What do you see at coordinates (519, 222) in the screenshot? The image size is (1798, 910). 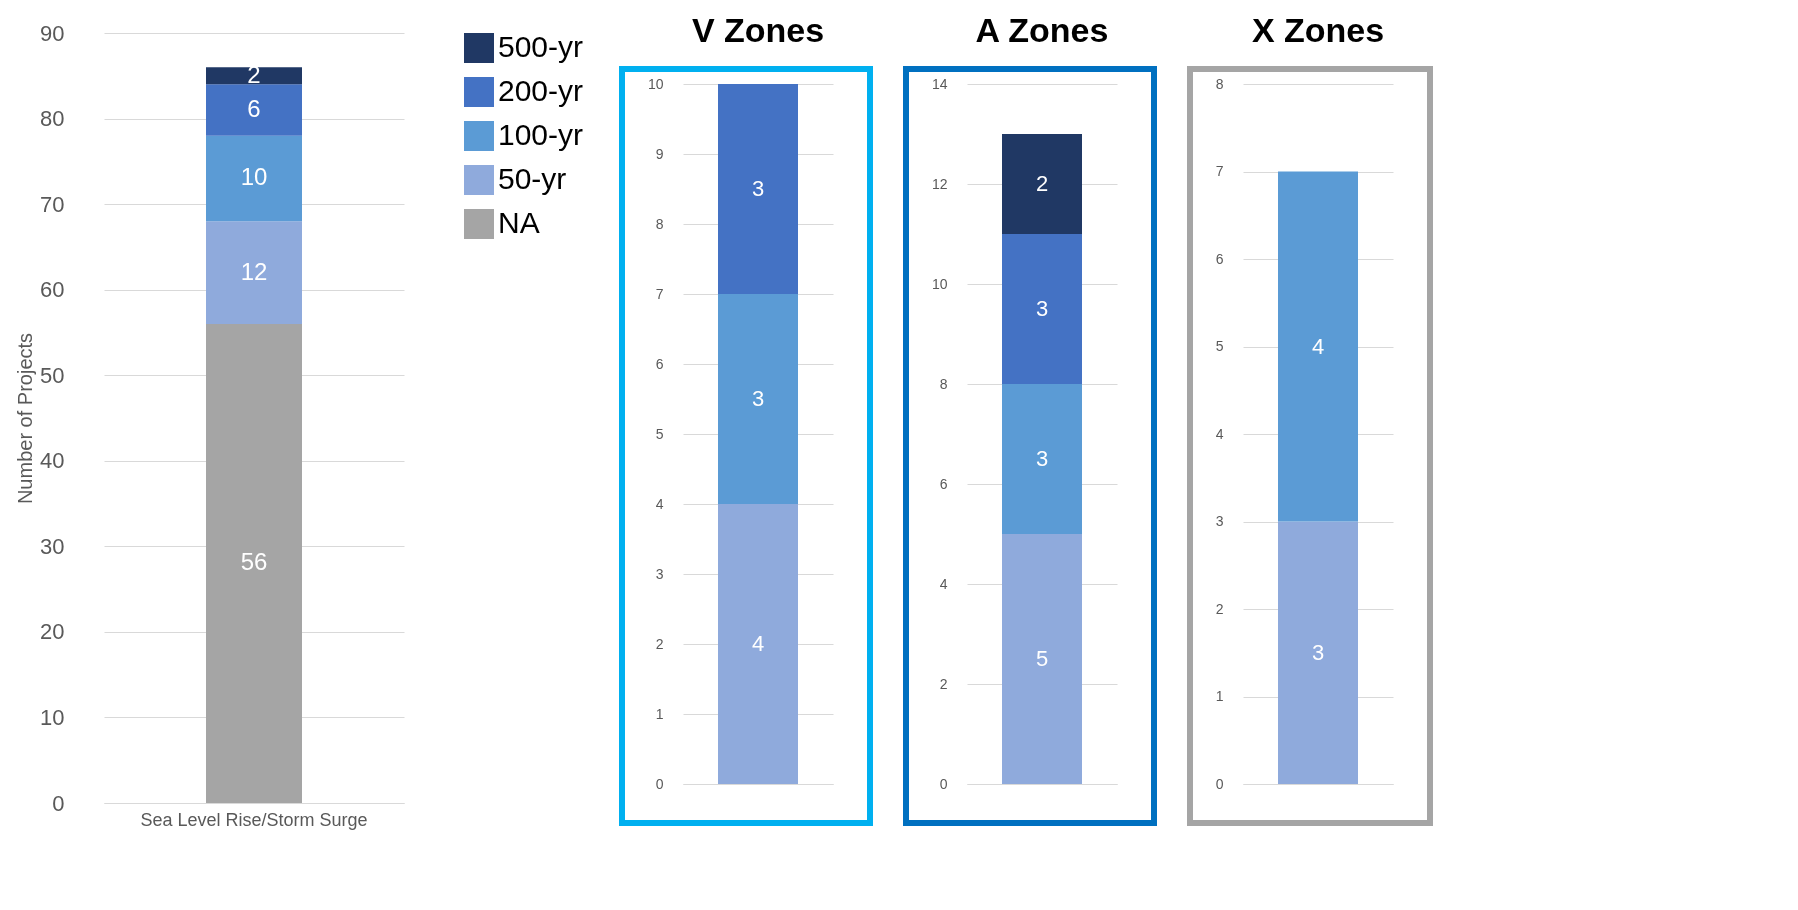 I see `legend-label: NA` at bounding box center [519, 222].